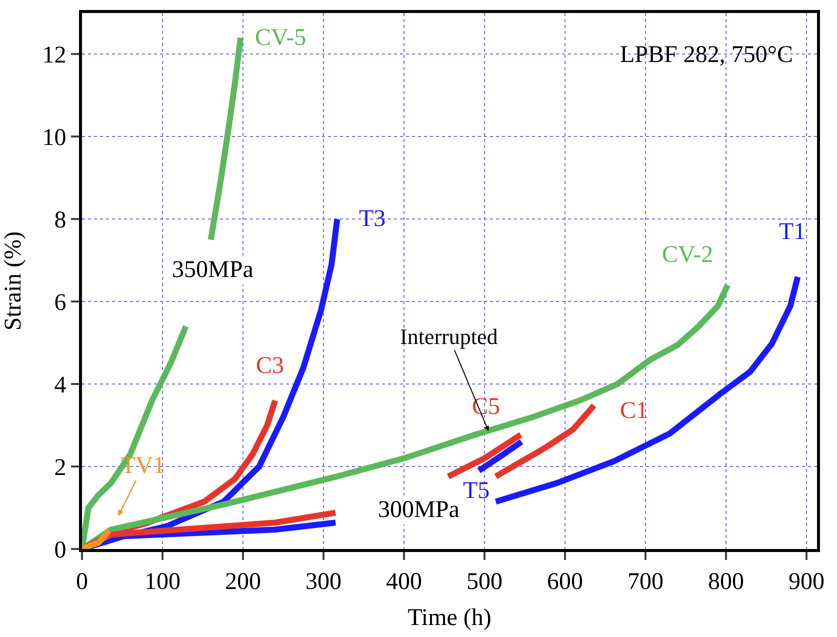 The height and width of the screenshot is (637, 837). I want to click on x-tick-label: 400, so click(404, 581).